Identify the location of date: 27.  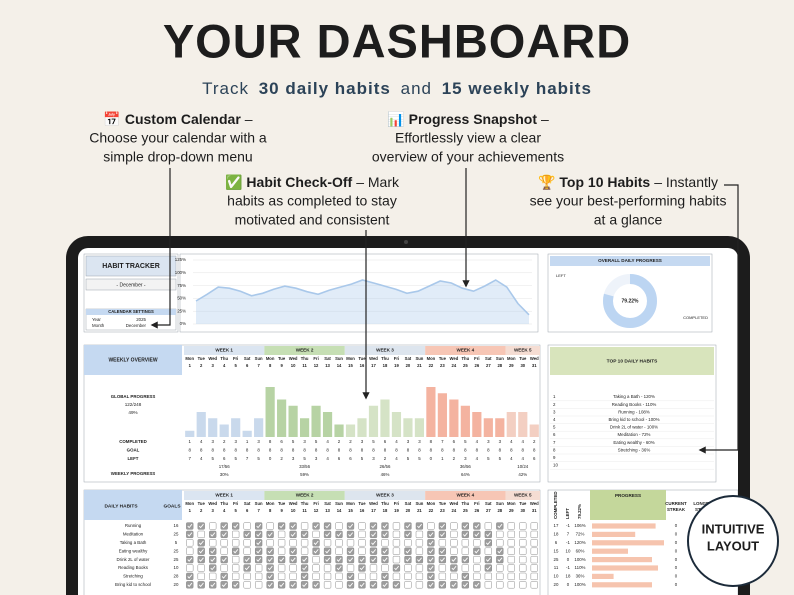
(488, 510).